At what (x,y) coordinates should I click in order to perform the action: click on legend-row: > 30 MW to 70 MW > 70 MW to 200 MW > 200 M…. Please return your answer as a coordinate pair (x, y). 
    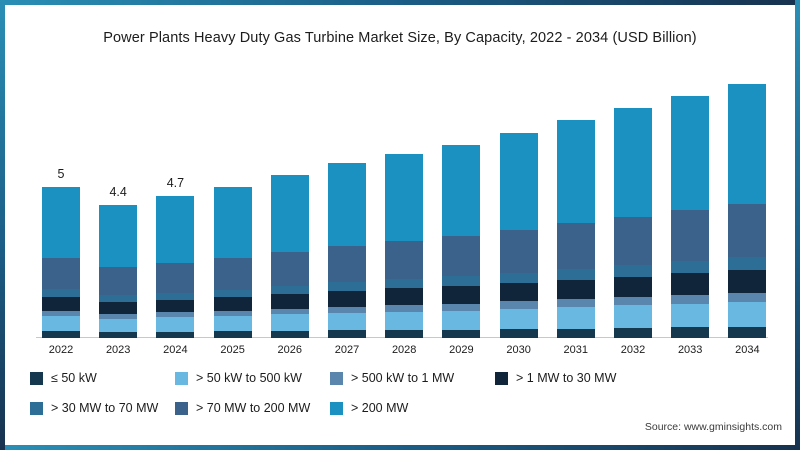
    Looking at the image, I should click on (400, 411).